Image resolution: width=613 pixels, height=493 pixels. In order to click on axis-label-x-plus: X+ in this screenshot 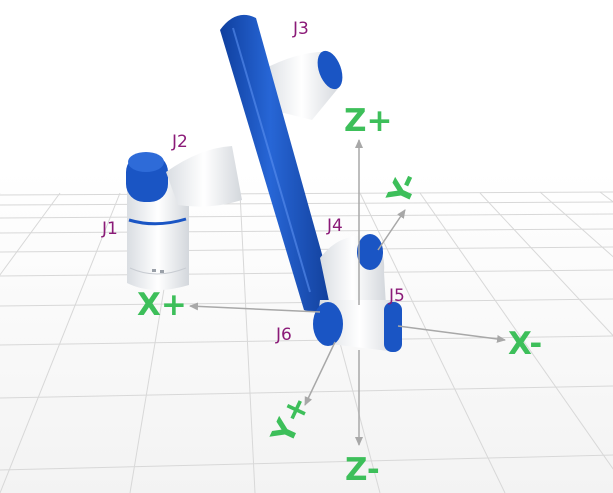, I will do `click(162, 305)`.